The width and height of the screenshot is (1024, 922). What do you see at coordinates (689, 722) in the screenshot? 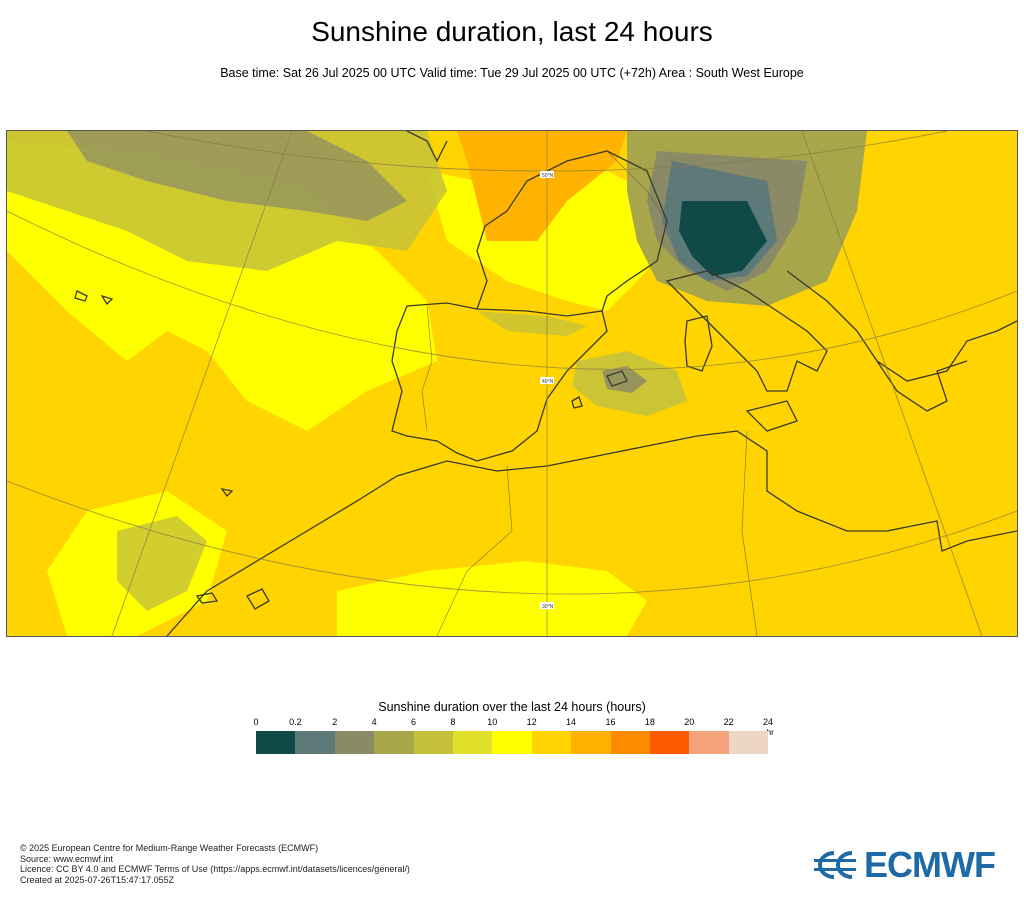
I see `legend-tick-label: 20` at bounding box center [689, 722].